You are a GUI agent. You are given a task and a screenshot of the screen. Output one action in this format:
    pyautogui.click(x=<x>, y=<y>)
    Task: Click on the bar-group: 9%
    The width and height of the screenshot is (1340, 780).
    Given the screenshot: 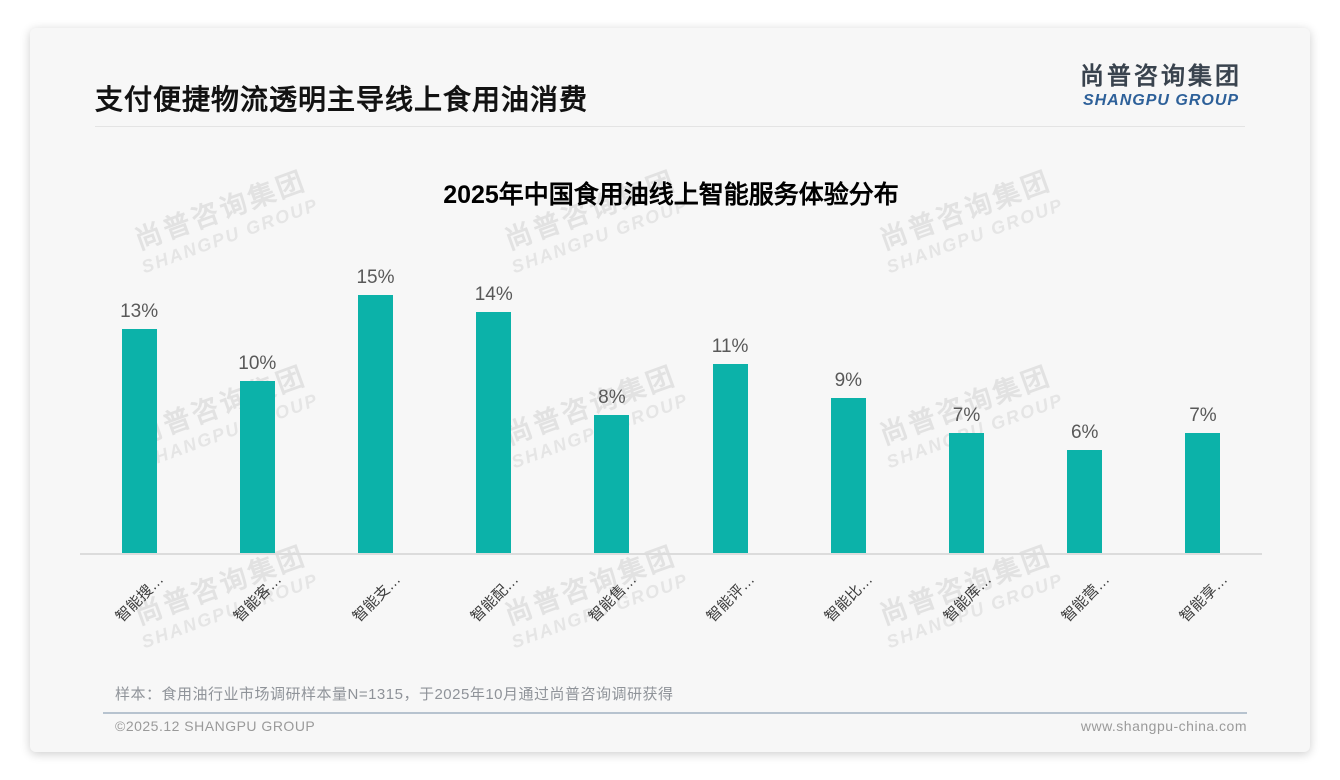 What is the action you would take?
    pyautogui.click(x=848, y=408)
    